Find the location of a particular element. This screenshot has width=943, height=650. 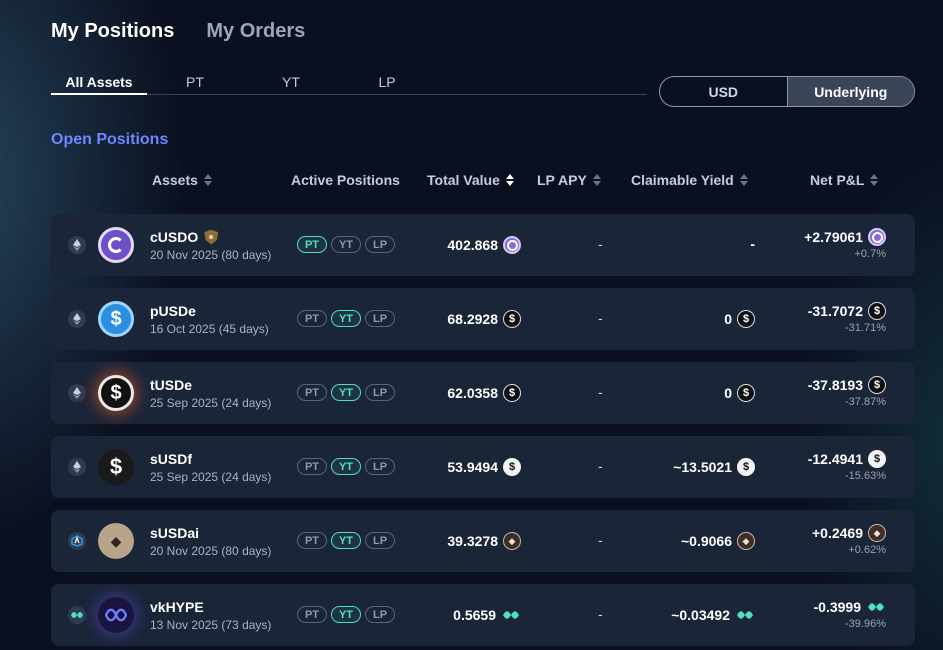

sort-icon is located at coordinates (743, 180).